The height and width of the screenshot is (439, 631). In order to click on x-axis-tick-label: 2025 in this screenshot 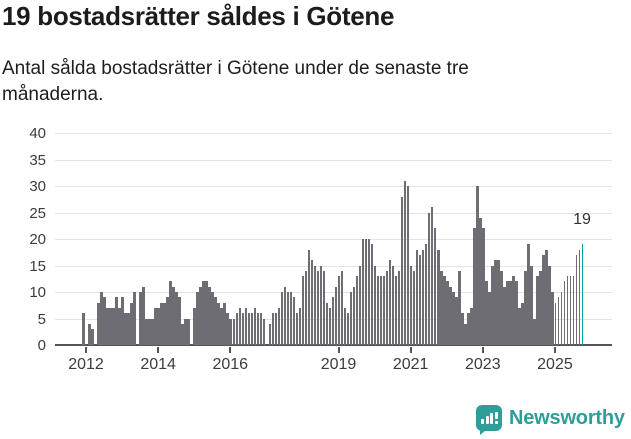, I will do `click(555, 364)`.